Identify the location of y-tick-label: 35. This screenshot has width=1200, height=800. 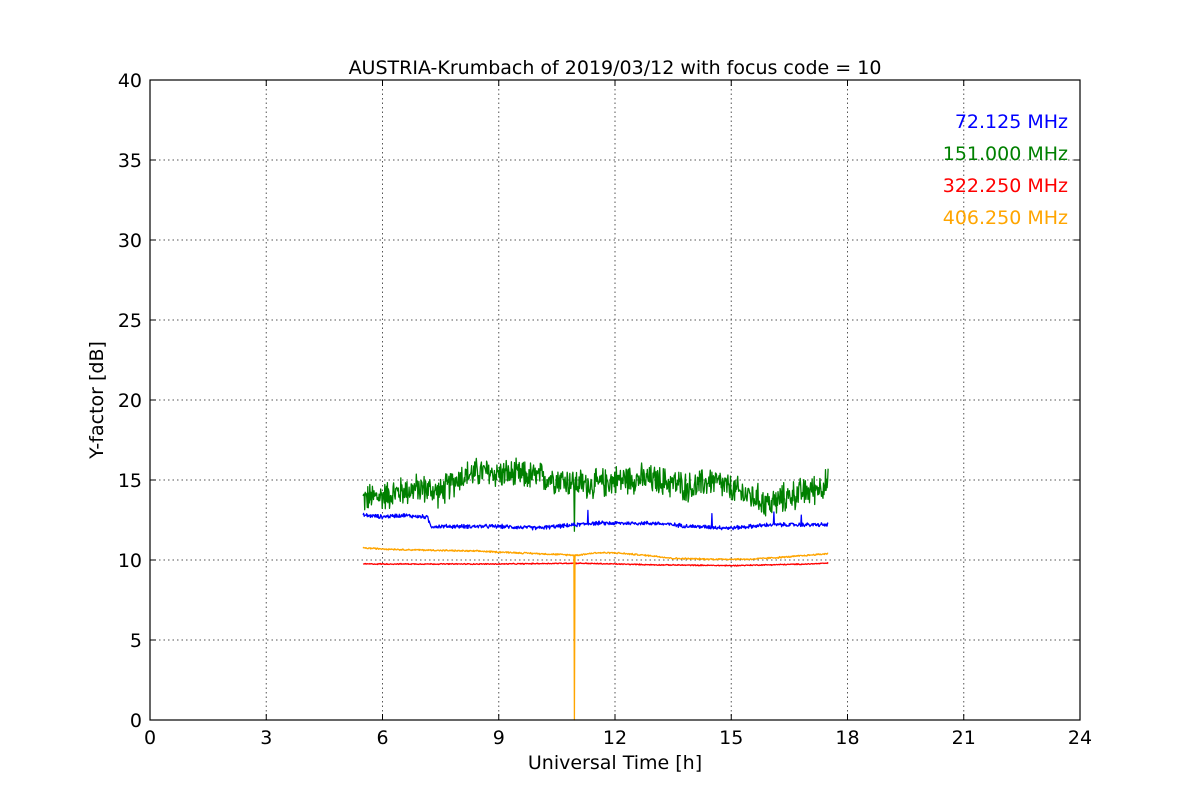
(130, 161).